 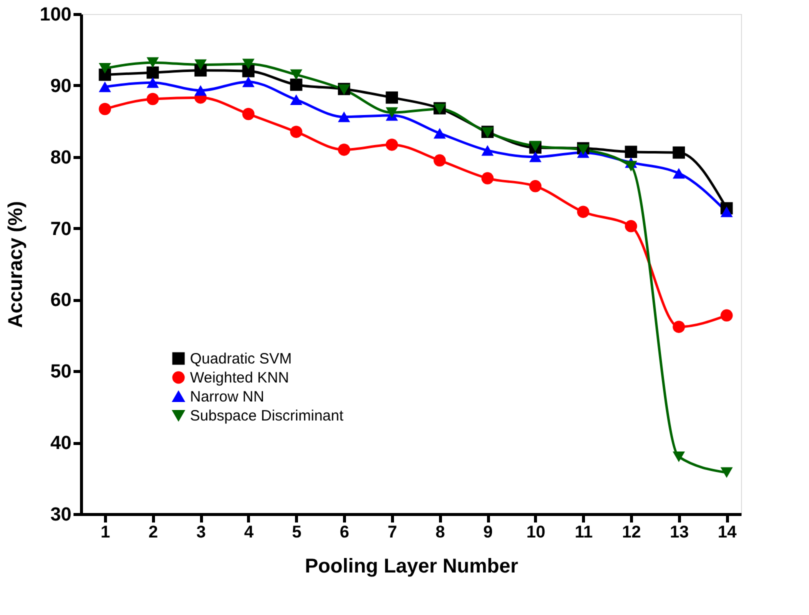 I want to click on x-tick-label: 12, so click(x=631, y=532).